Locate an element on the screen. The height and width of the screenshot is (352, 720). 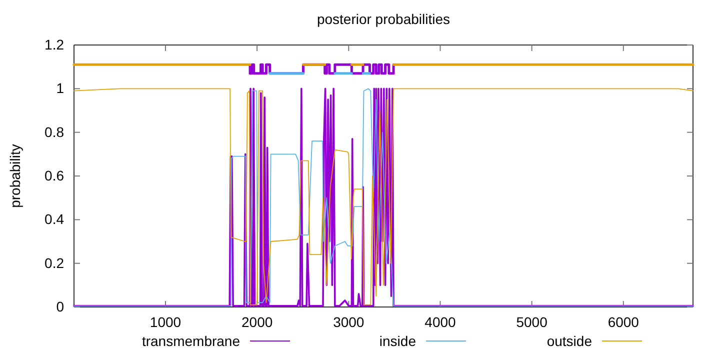
x-tick-label: 5000 is located at coordinates (532, 322).